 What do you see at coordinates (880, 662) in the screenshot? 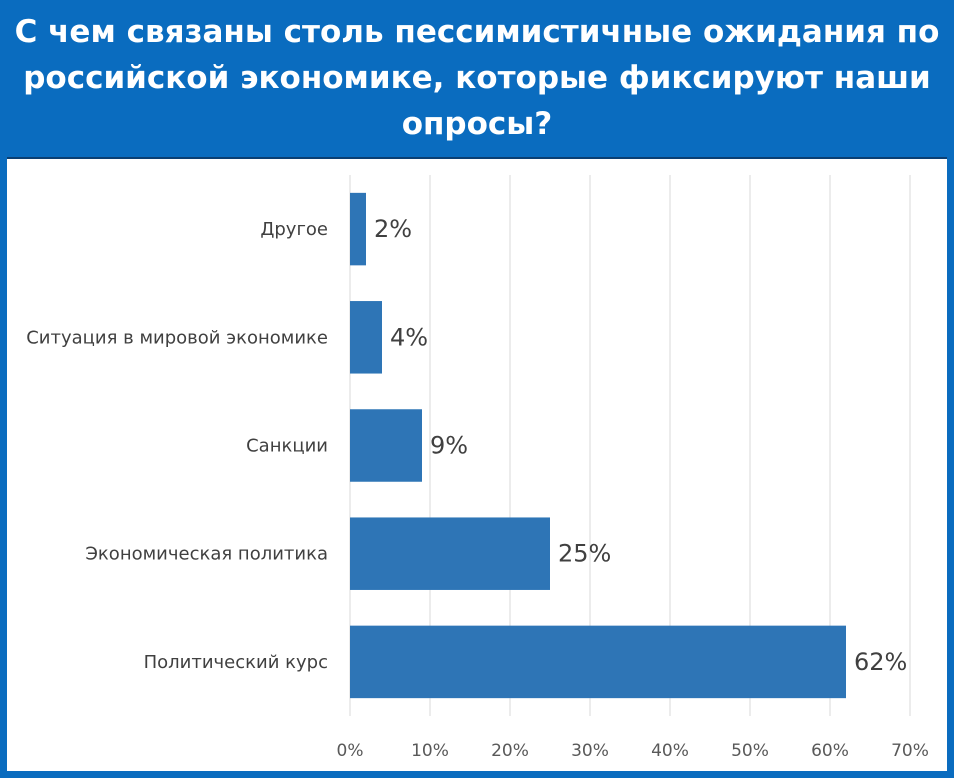
I see `data-label: 62%` at bounding box center [880, 662].